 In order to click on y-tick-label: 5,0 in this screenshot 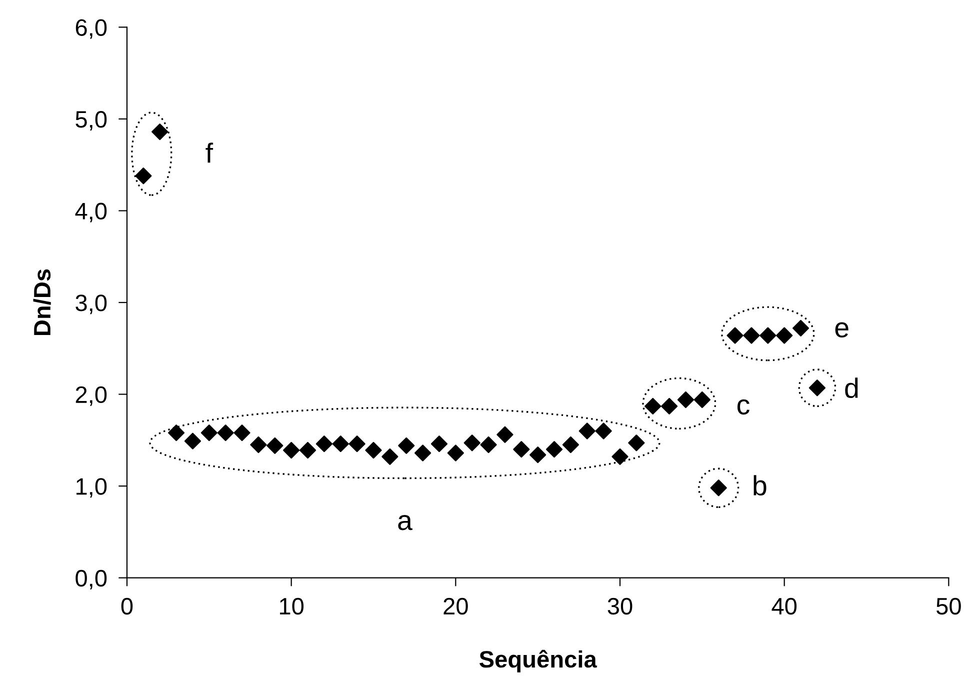, I will do `click(91, 121)`.